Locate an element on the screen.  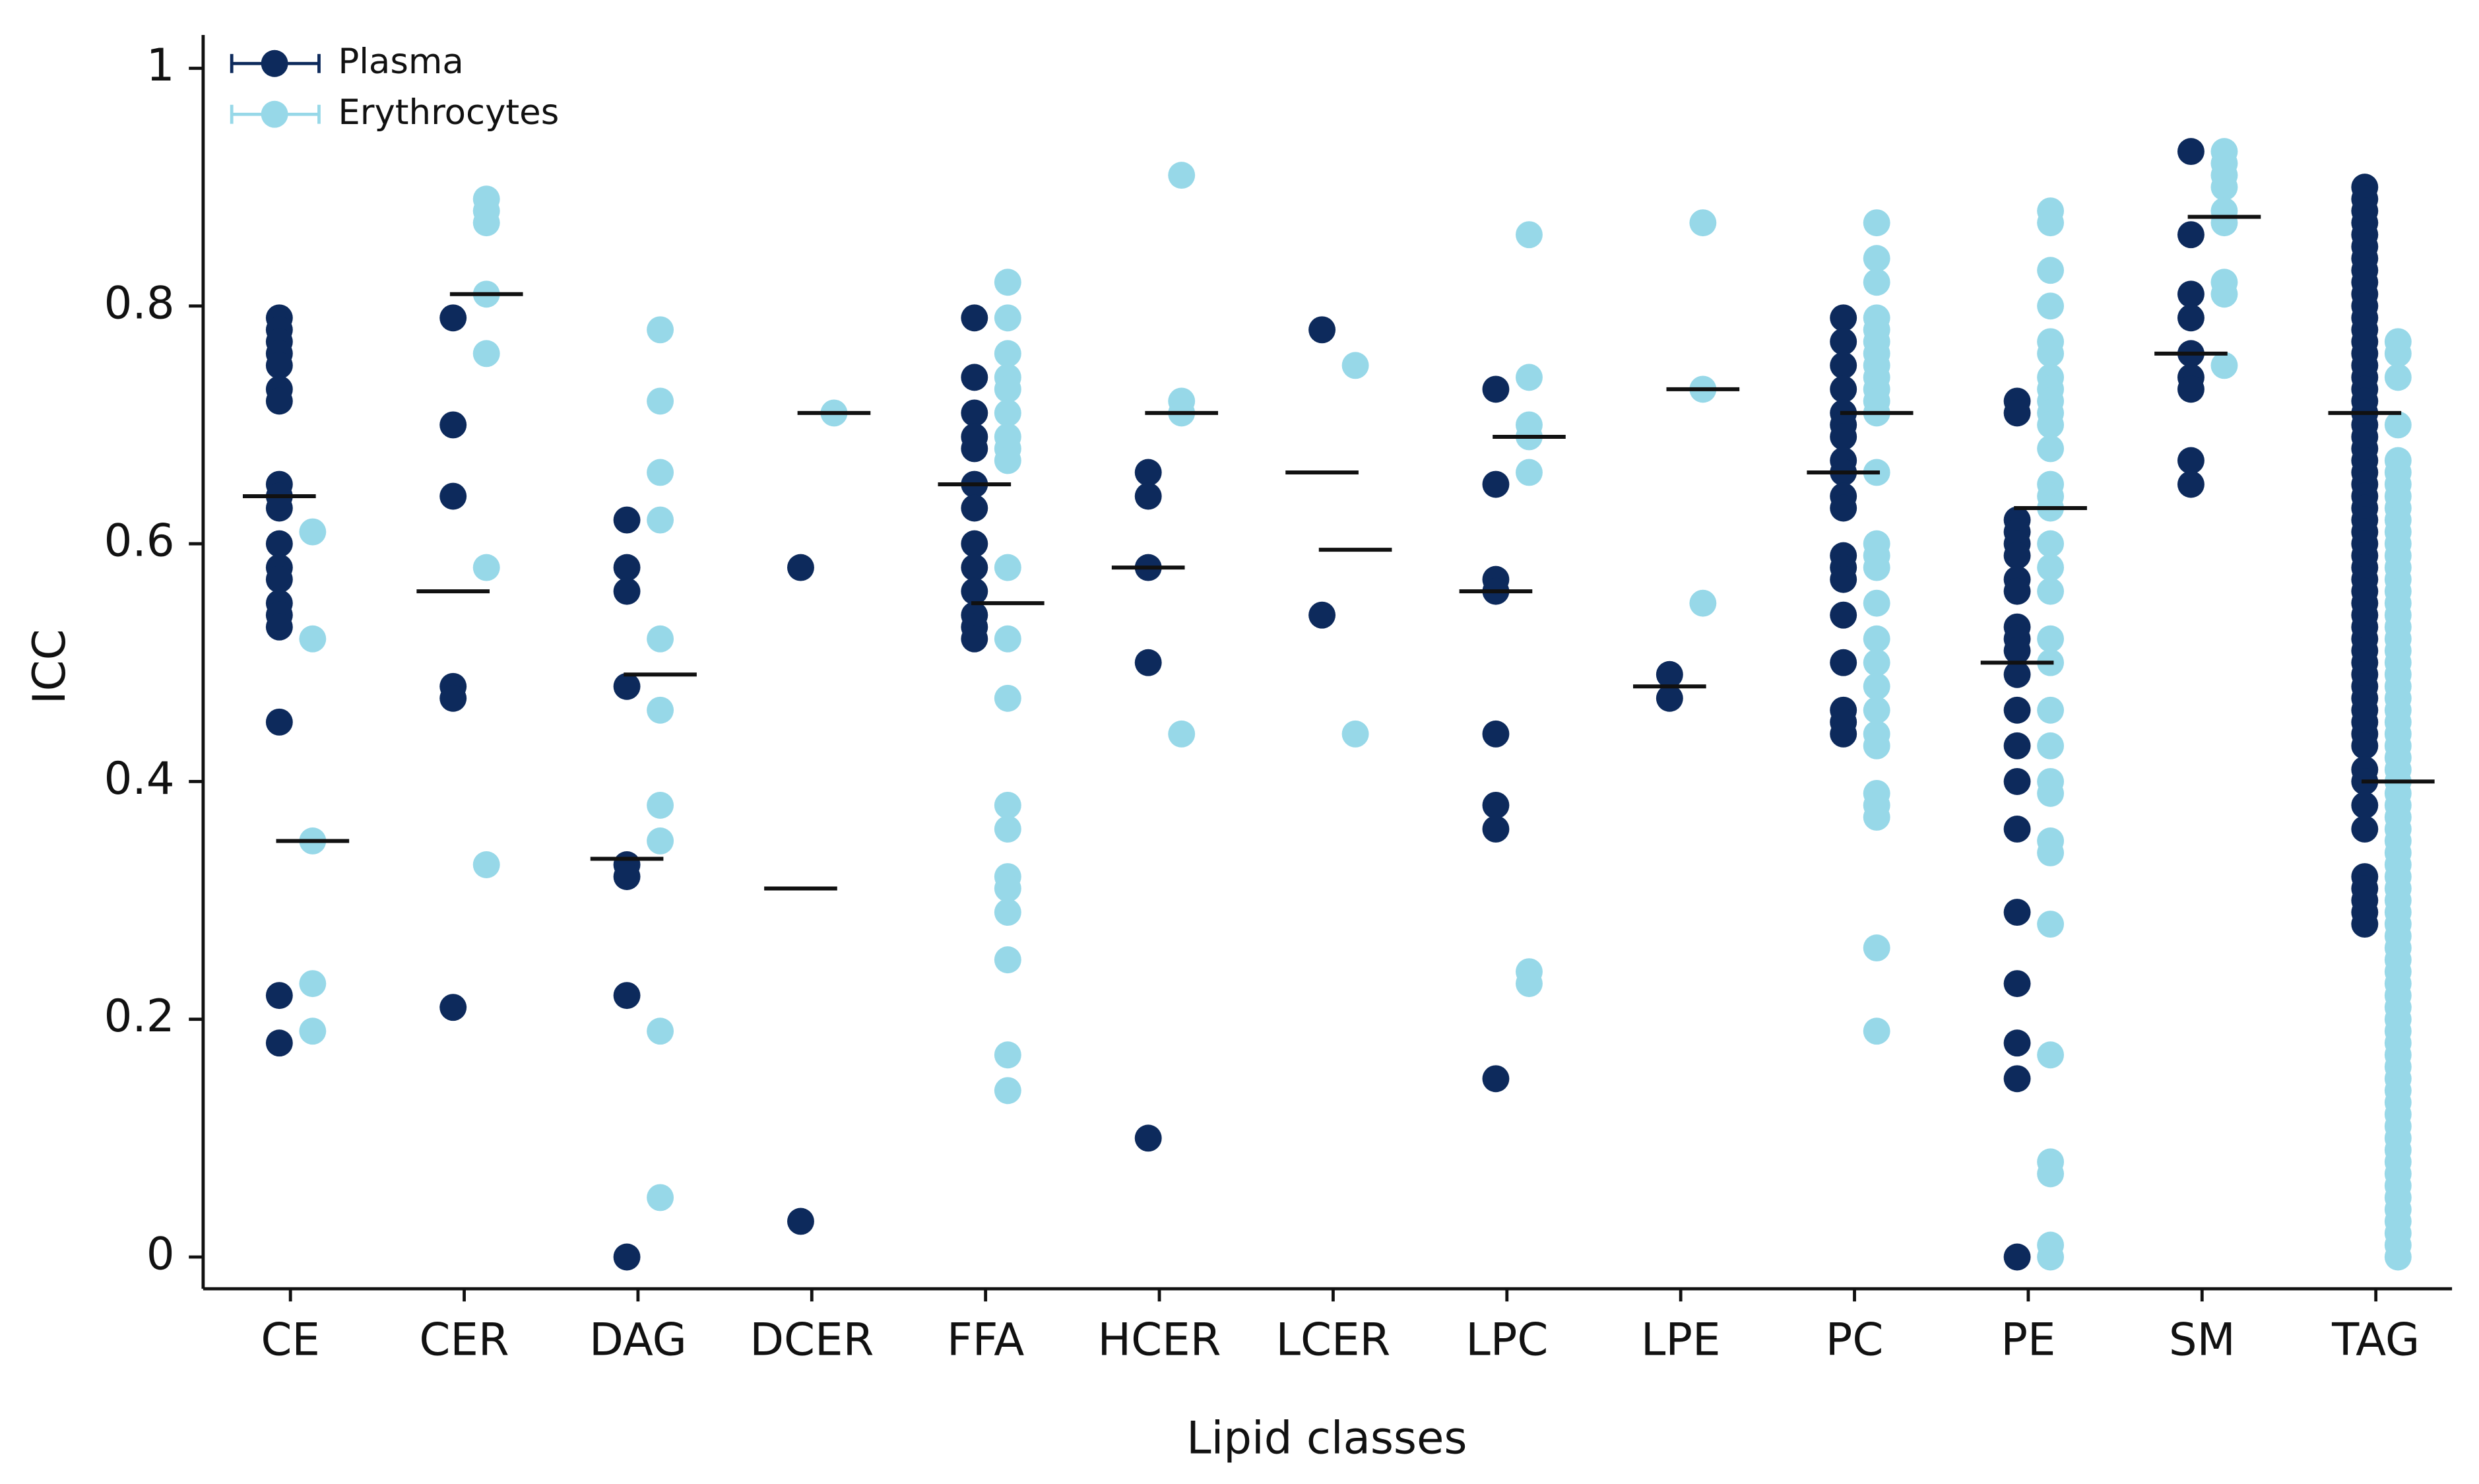
x-tick-label: LCER is located at coordinates (1332, 1339).